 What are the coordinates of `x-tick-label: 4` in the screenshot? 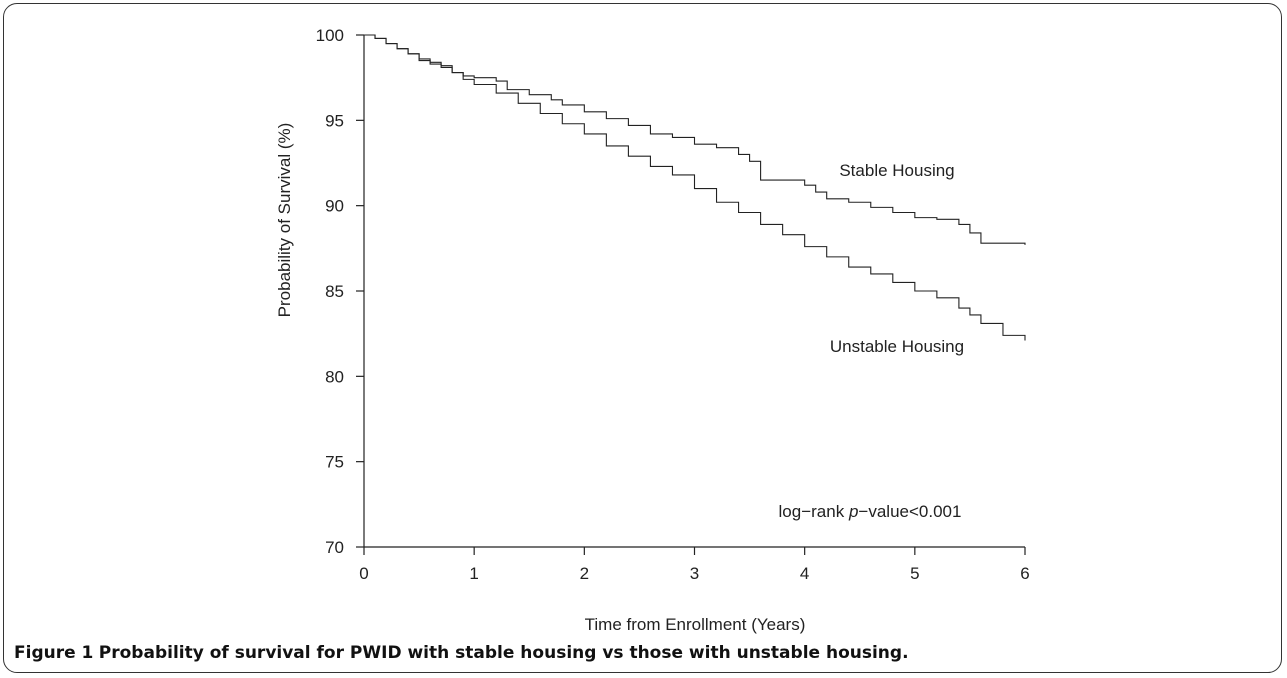 It's located at (804, 573).